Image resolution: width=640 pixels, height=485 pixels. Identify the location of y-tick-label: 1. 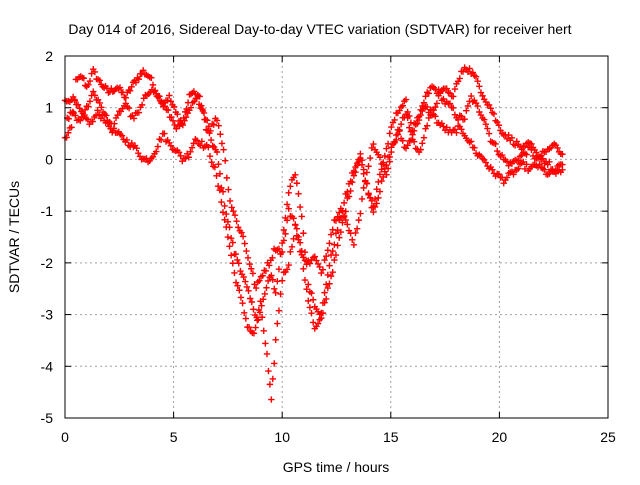
(49, 108).